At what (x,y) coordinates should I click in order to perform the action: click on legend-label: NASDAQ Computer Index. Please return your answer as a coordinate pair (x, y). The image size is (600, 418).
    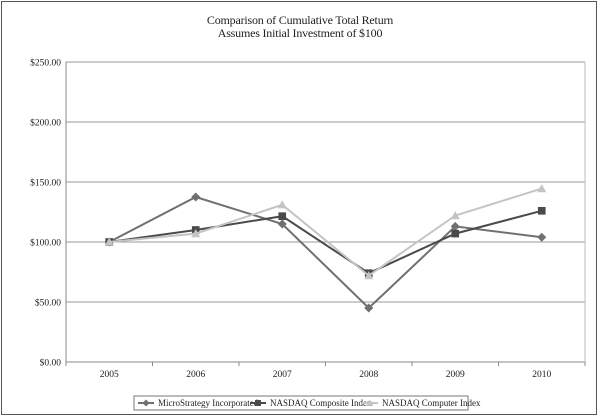
    Looking at the image, I should click on (431, 403).